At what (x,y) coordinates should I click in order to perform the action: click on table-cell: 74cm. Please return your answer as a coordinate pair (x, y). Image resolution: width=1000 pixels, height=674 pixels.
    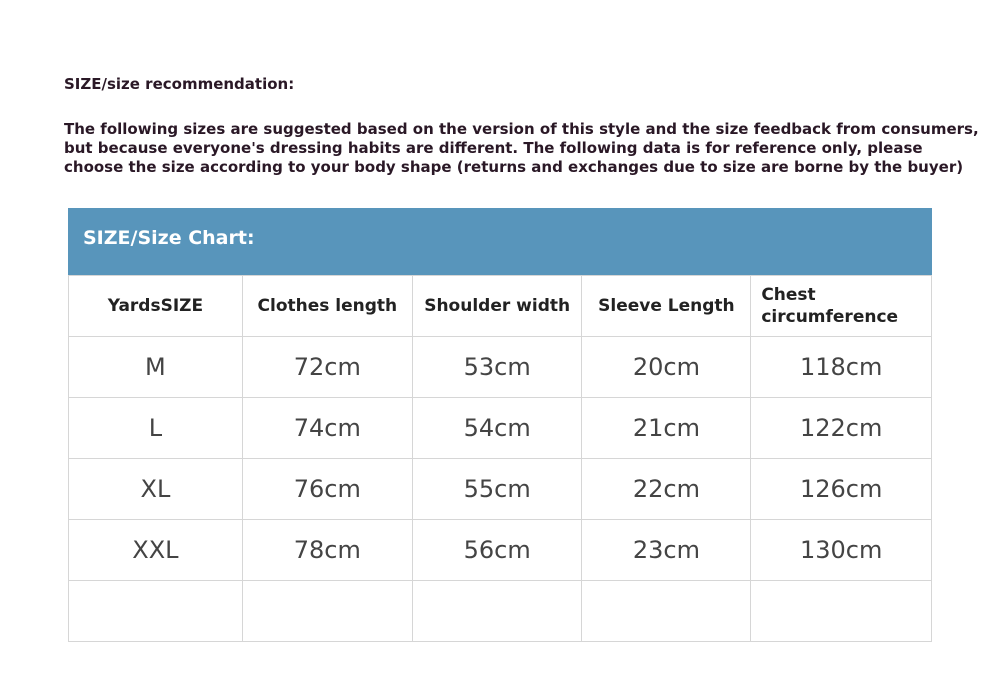
    Looking at the image, I should click on (327, 428).